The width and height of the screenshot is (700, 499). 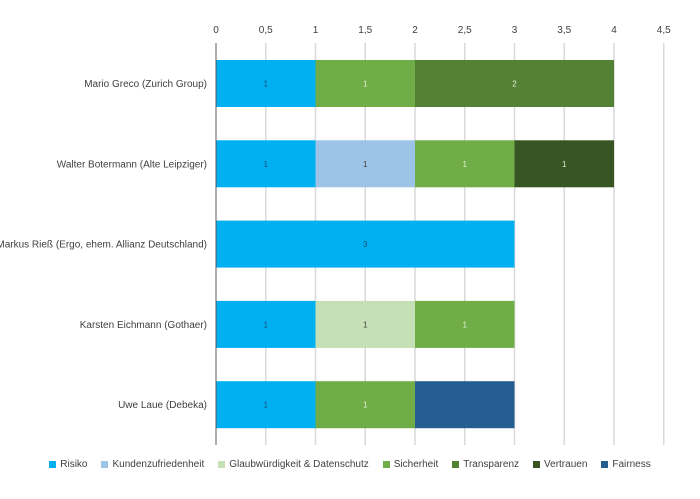 What do you see at coordinates (365, 30) in the screenshot?
I see `x-tick-label: 1,5` at bounding box center [365, 30].